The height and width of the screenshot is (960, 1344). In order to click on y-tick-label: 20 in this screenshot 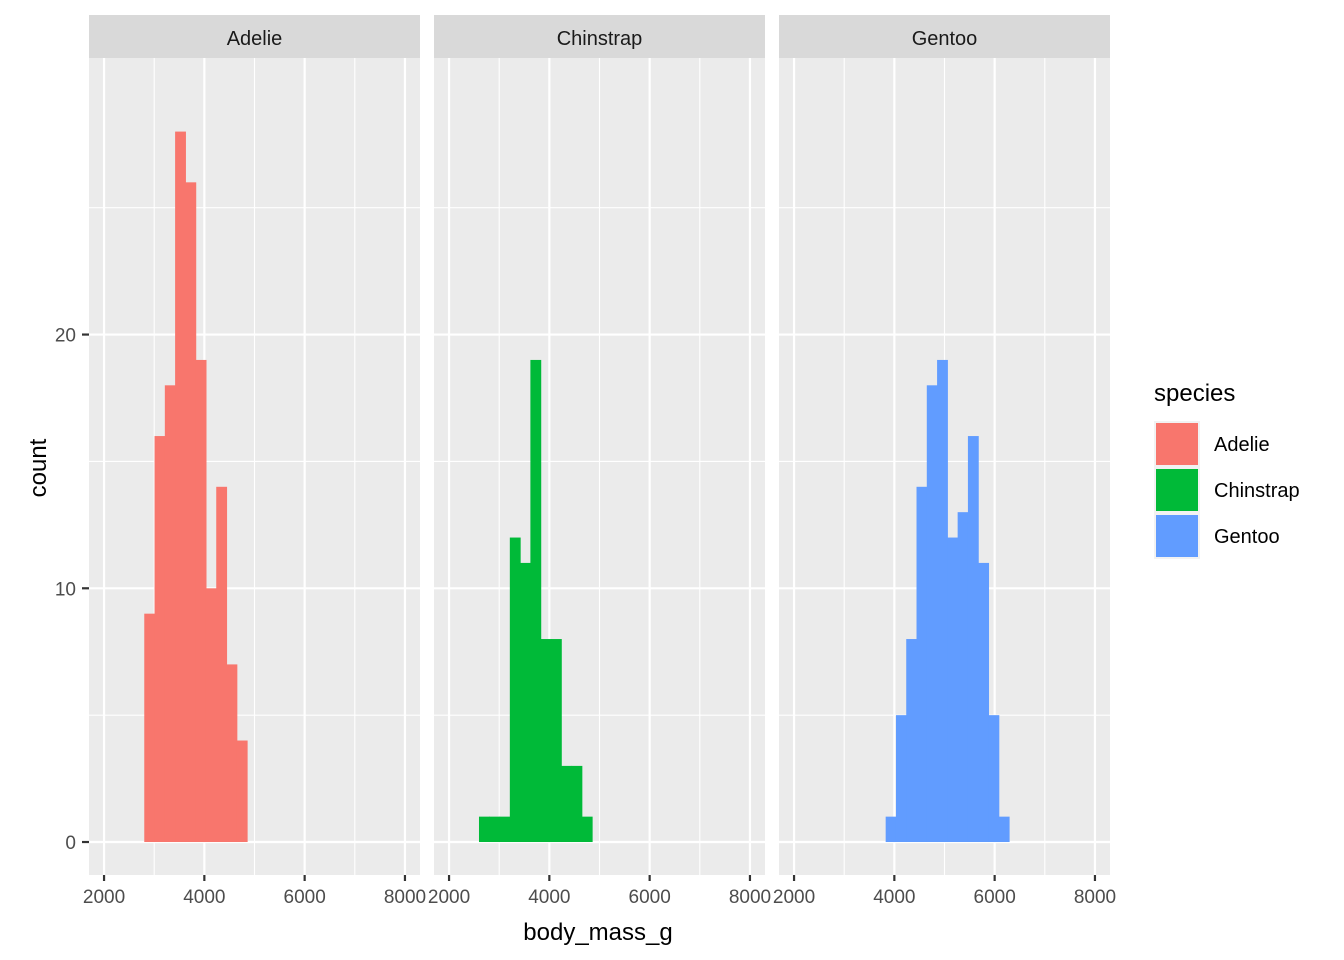, I will do `click(65, 336)`.